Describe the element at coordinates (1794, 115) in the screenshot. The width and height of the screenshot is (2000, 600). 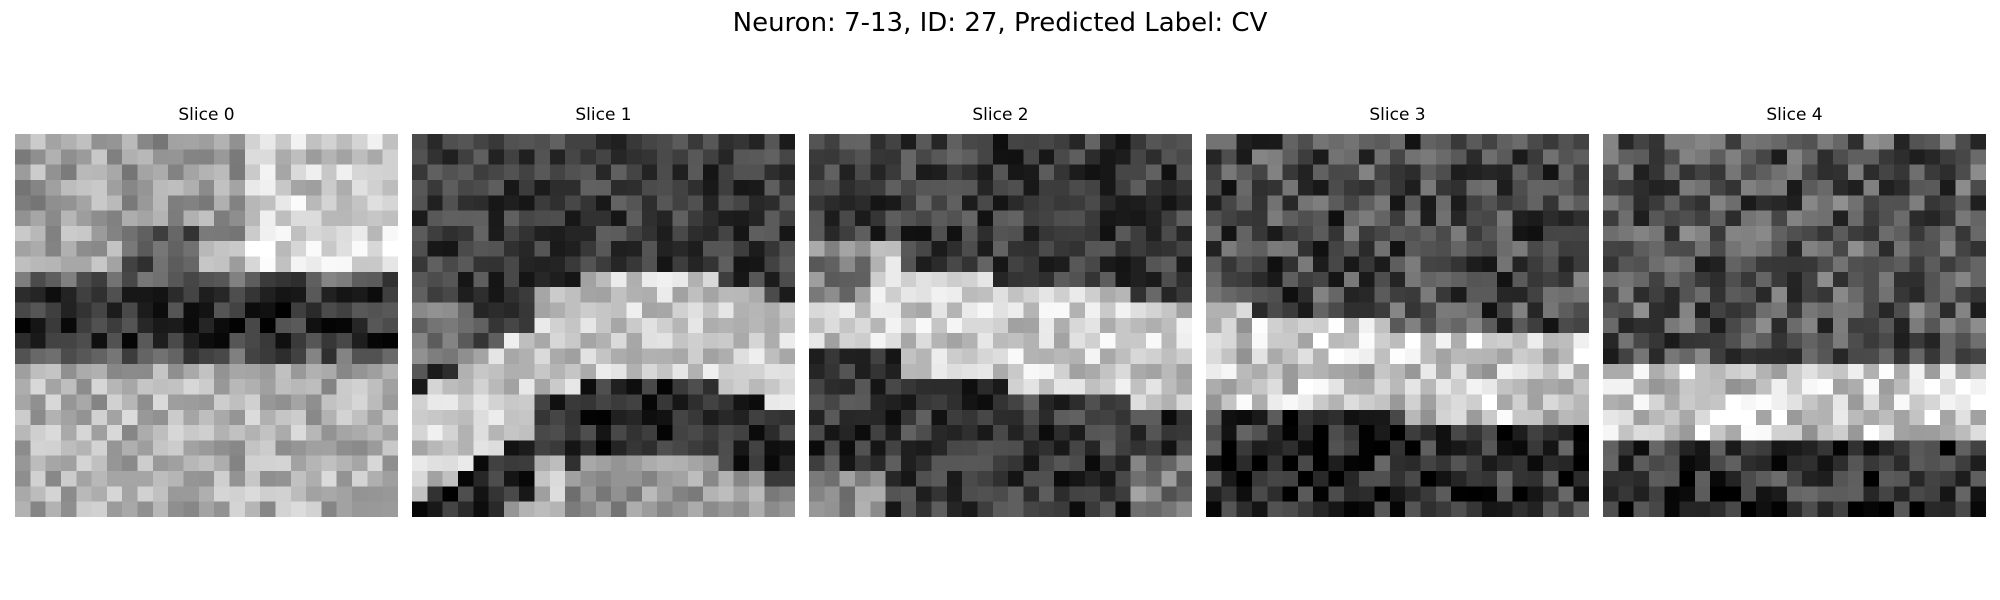
I see `slice-title: Slice 4` at that location.